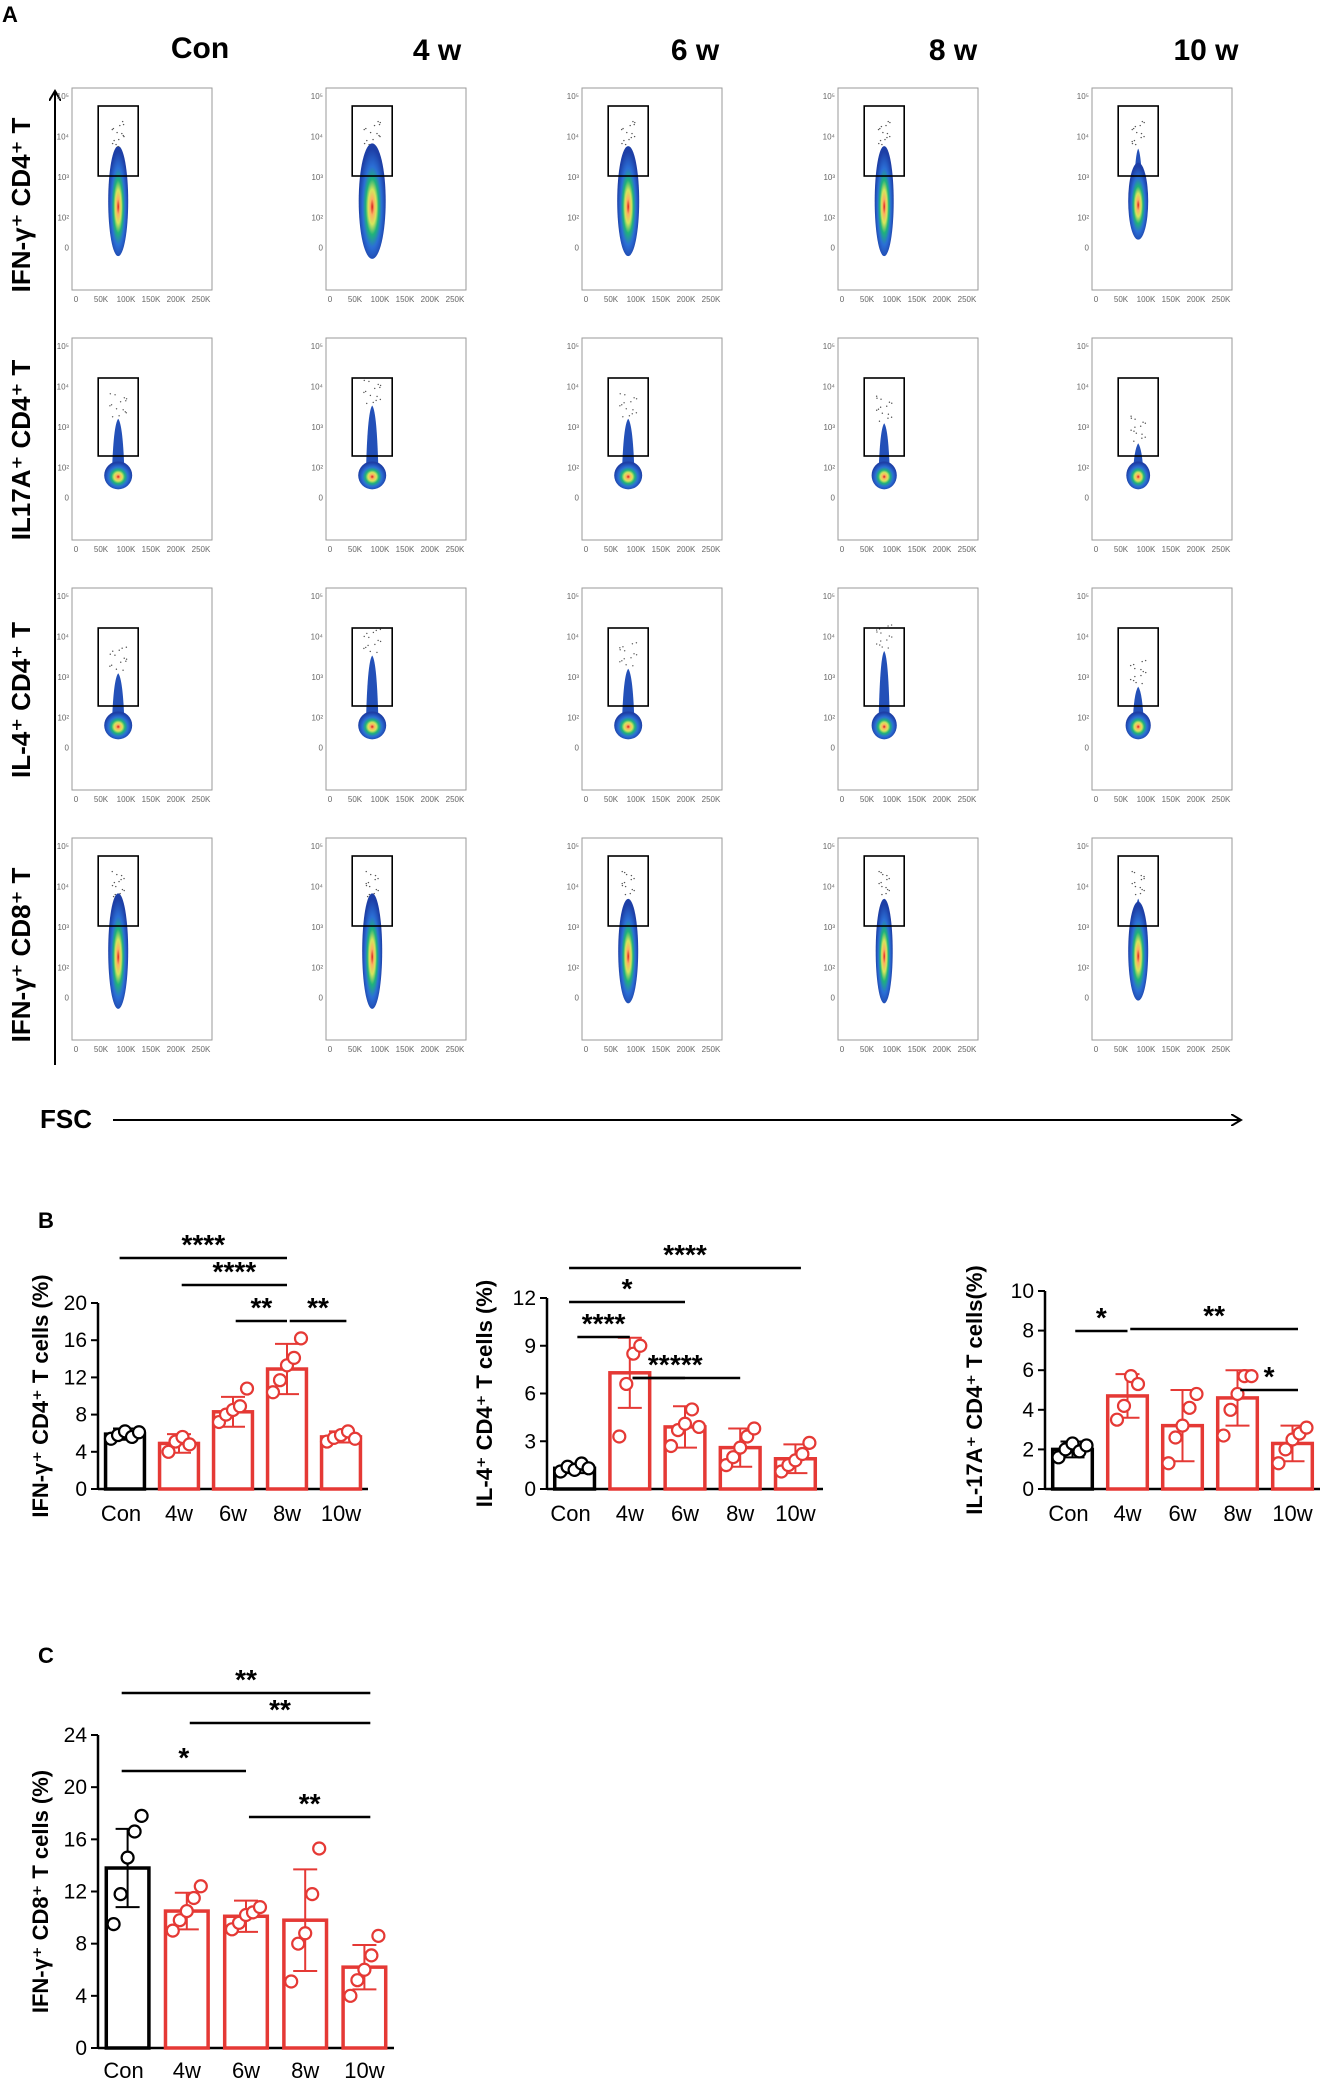  What do you see at coordinates (200, 48) in the screenshot?
I see `column-header-con: Con` at bounding box center [200, 48].